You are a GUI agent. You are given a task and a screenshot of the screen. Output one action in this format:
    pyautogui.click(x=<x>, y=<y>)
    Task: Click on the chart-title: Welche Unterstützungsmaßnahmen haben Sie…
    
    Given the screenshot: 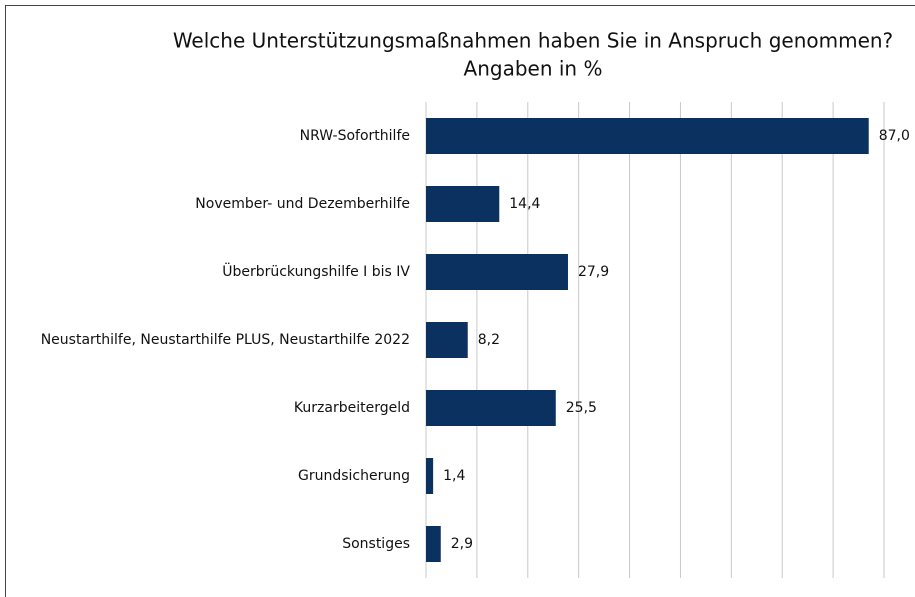 What is the action you would take?
    pyautogui.click(x=533, y=41)
    